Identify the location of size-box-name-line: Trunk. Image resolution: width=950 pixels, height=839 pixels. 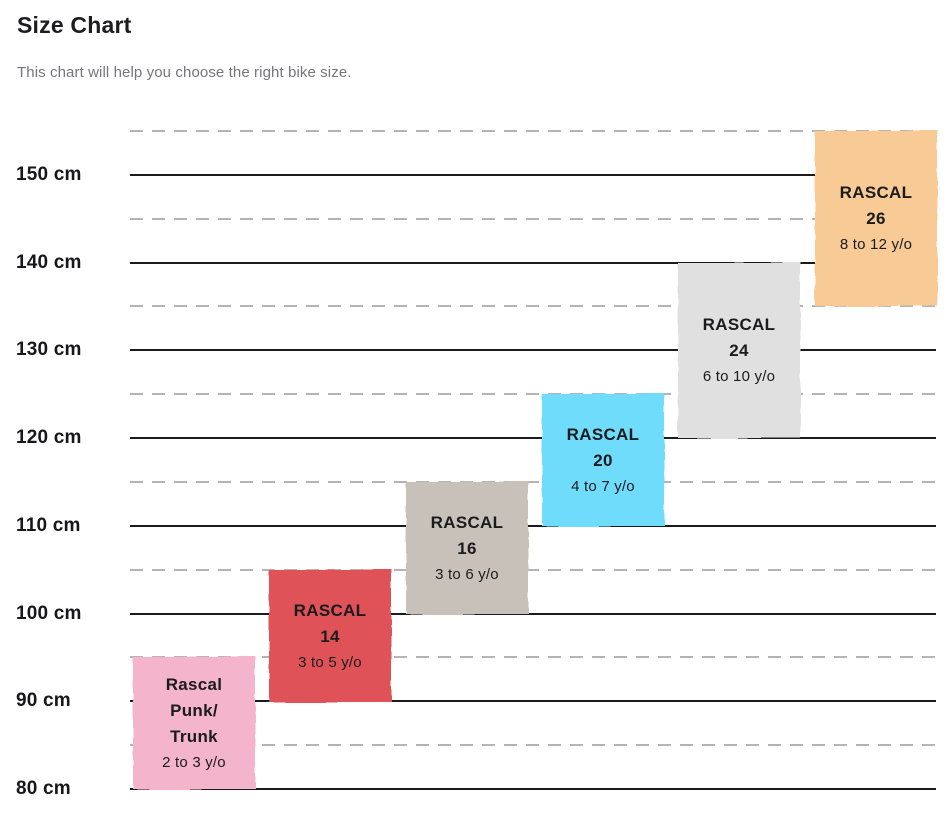
(194, 736).